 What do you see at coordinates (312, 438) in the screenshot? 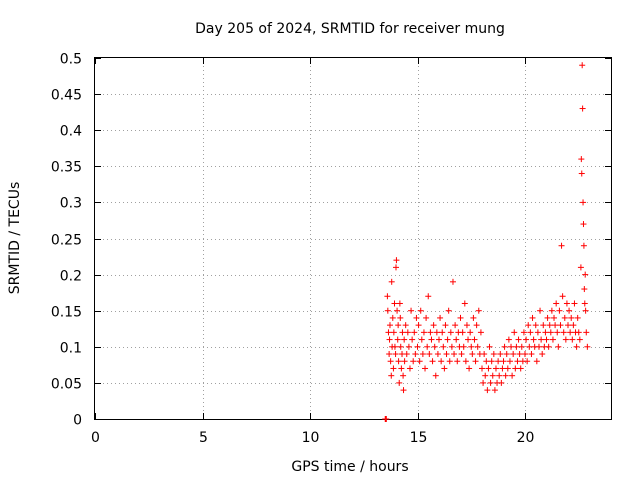
I see `x-tick-labels: 0 5 10 15 20` at bounding box center [312, 438].